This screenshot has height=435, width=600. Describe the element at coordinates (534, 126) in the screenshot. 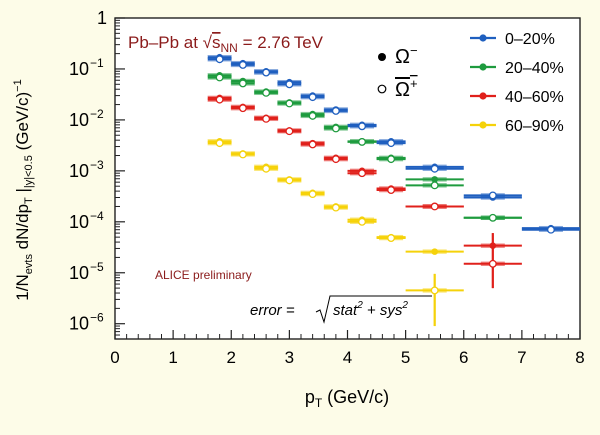

I see `legend-label: 60–90%` at that location.